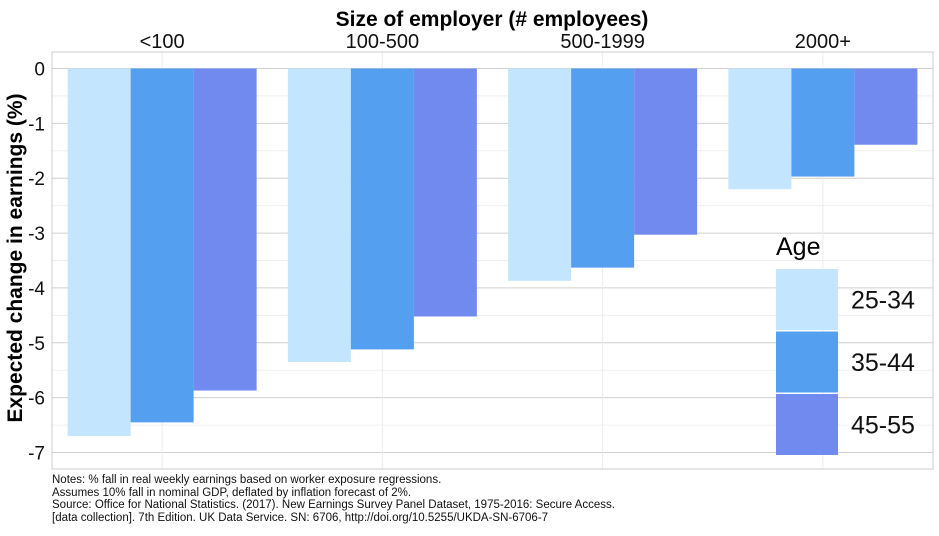  Describe the element at coordinates (886, 106) in the screenshot. I see `bar-45-55-2000+` at that location.